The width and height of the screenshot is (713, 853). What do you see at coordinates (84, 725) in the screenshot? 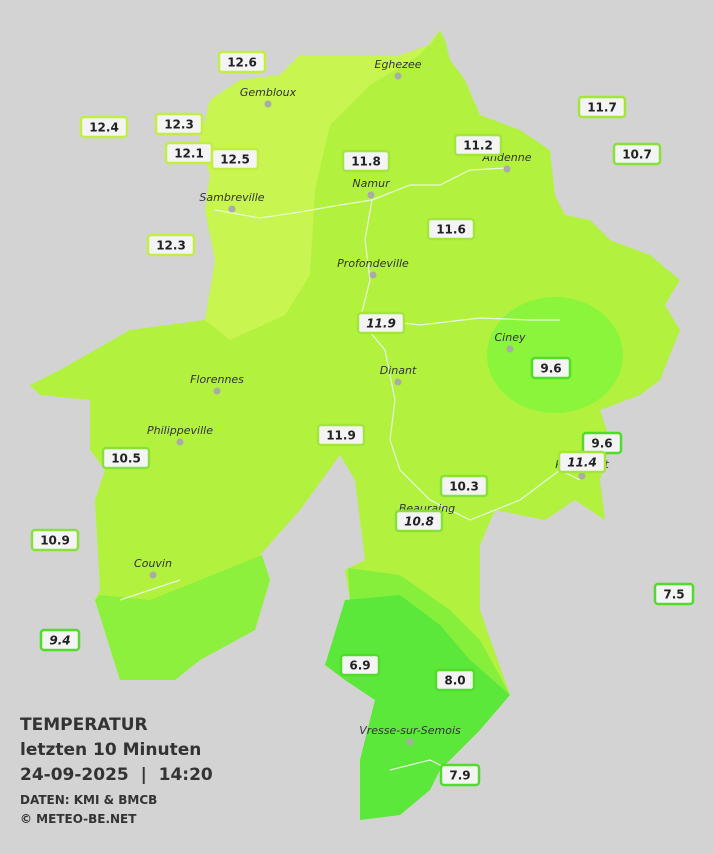
I see `title: TEMPERATUR` at bounding box center [84, 725].